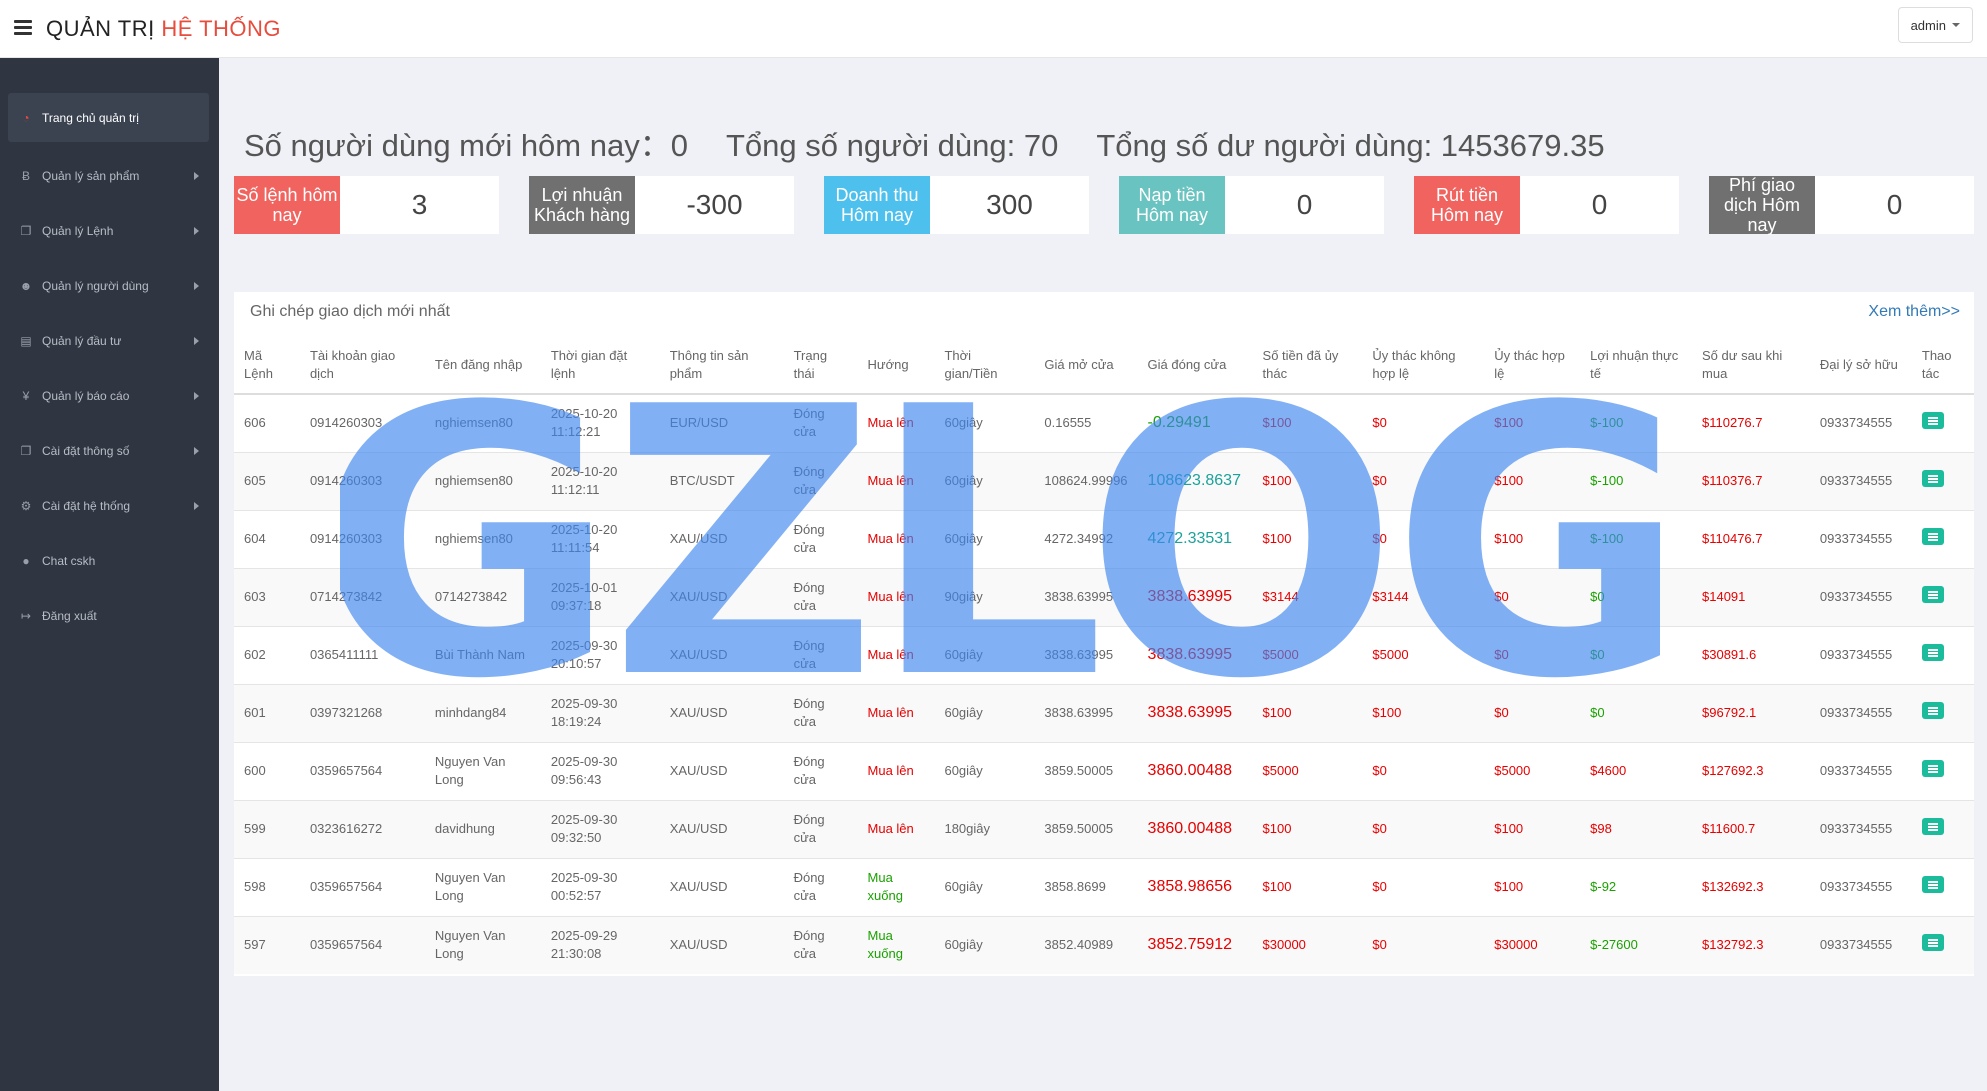  What do you see at coordinates (108, 285) in the screenshot?
I see `sidebar-item-3: ☻ Quản lý người dùng` at bounding box center [108, 285].